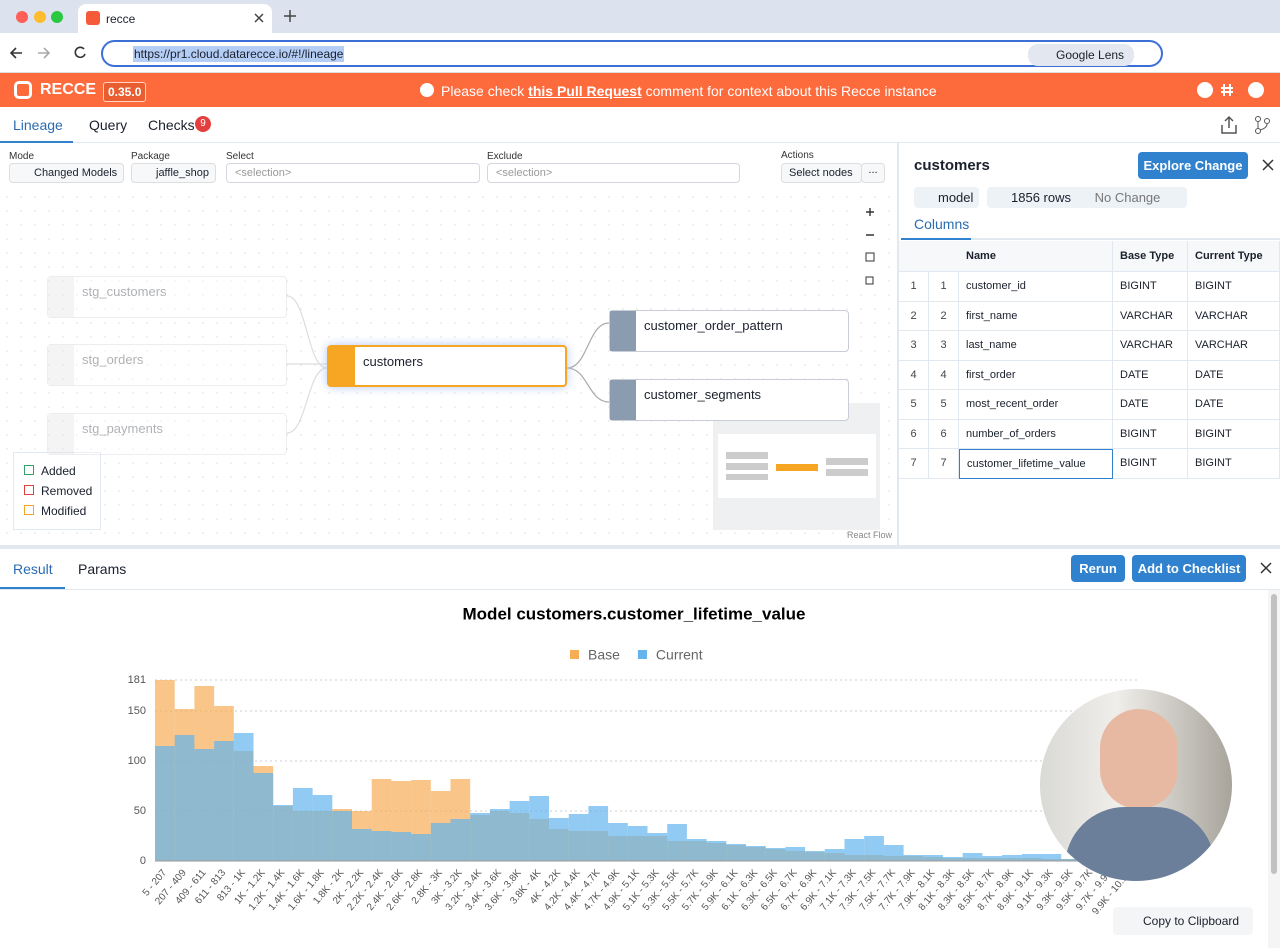 Image resolution: width=1280 pixels, height=948 pixels. I want to click on splitter, so click(640, 547).